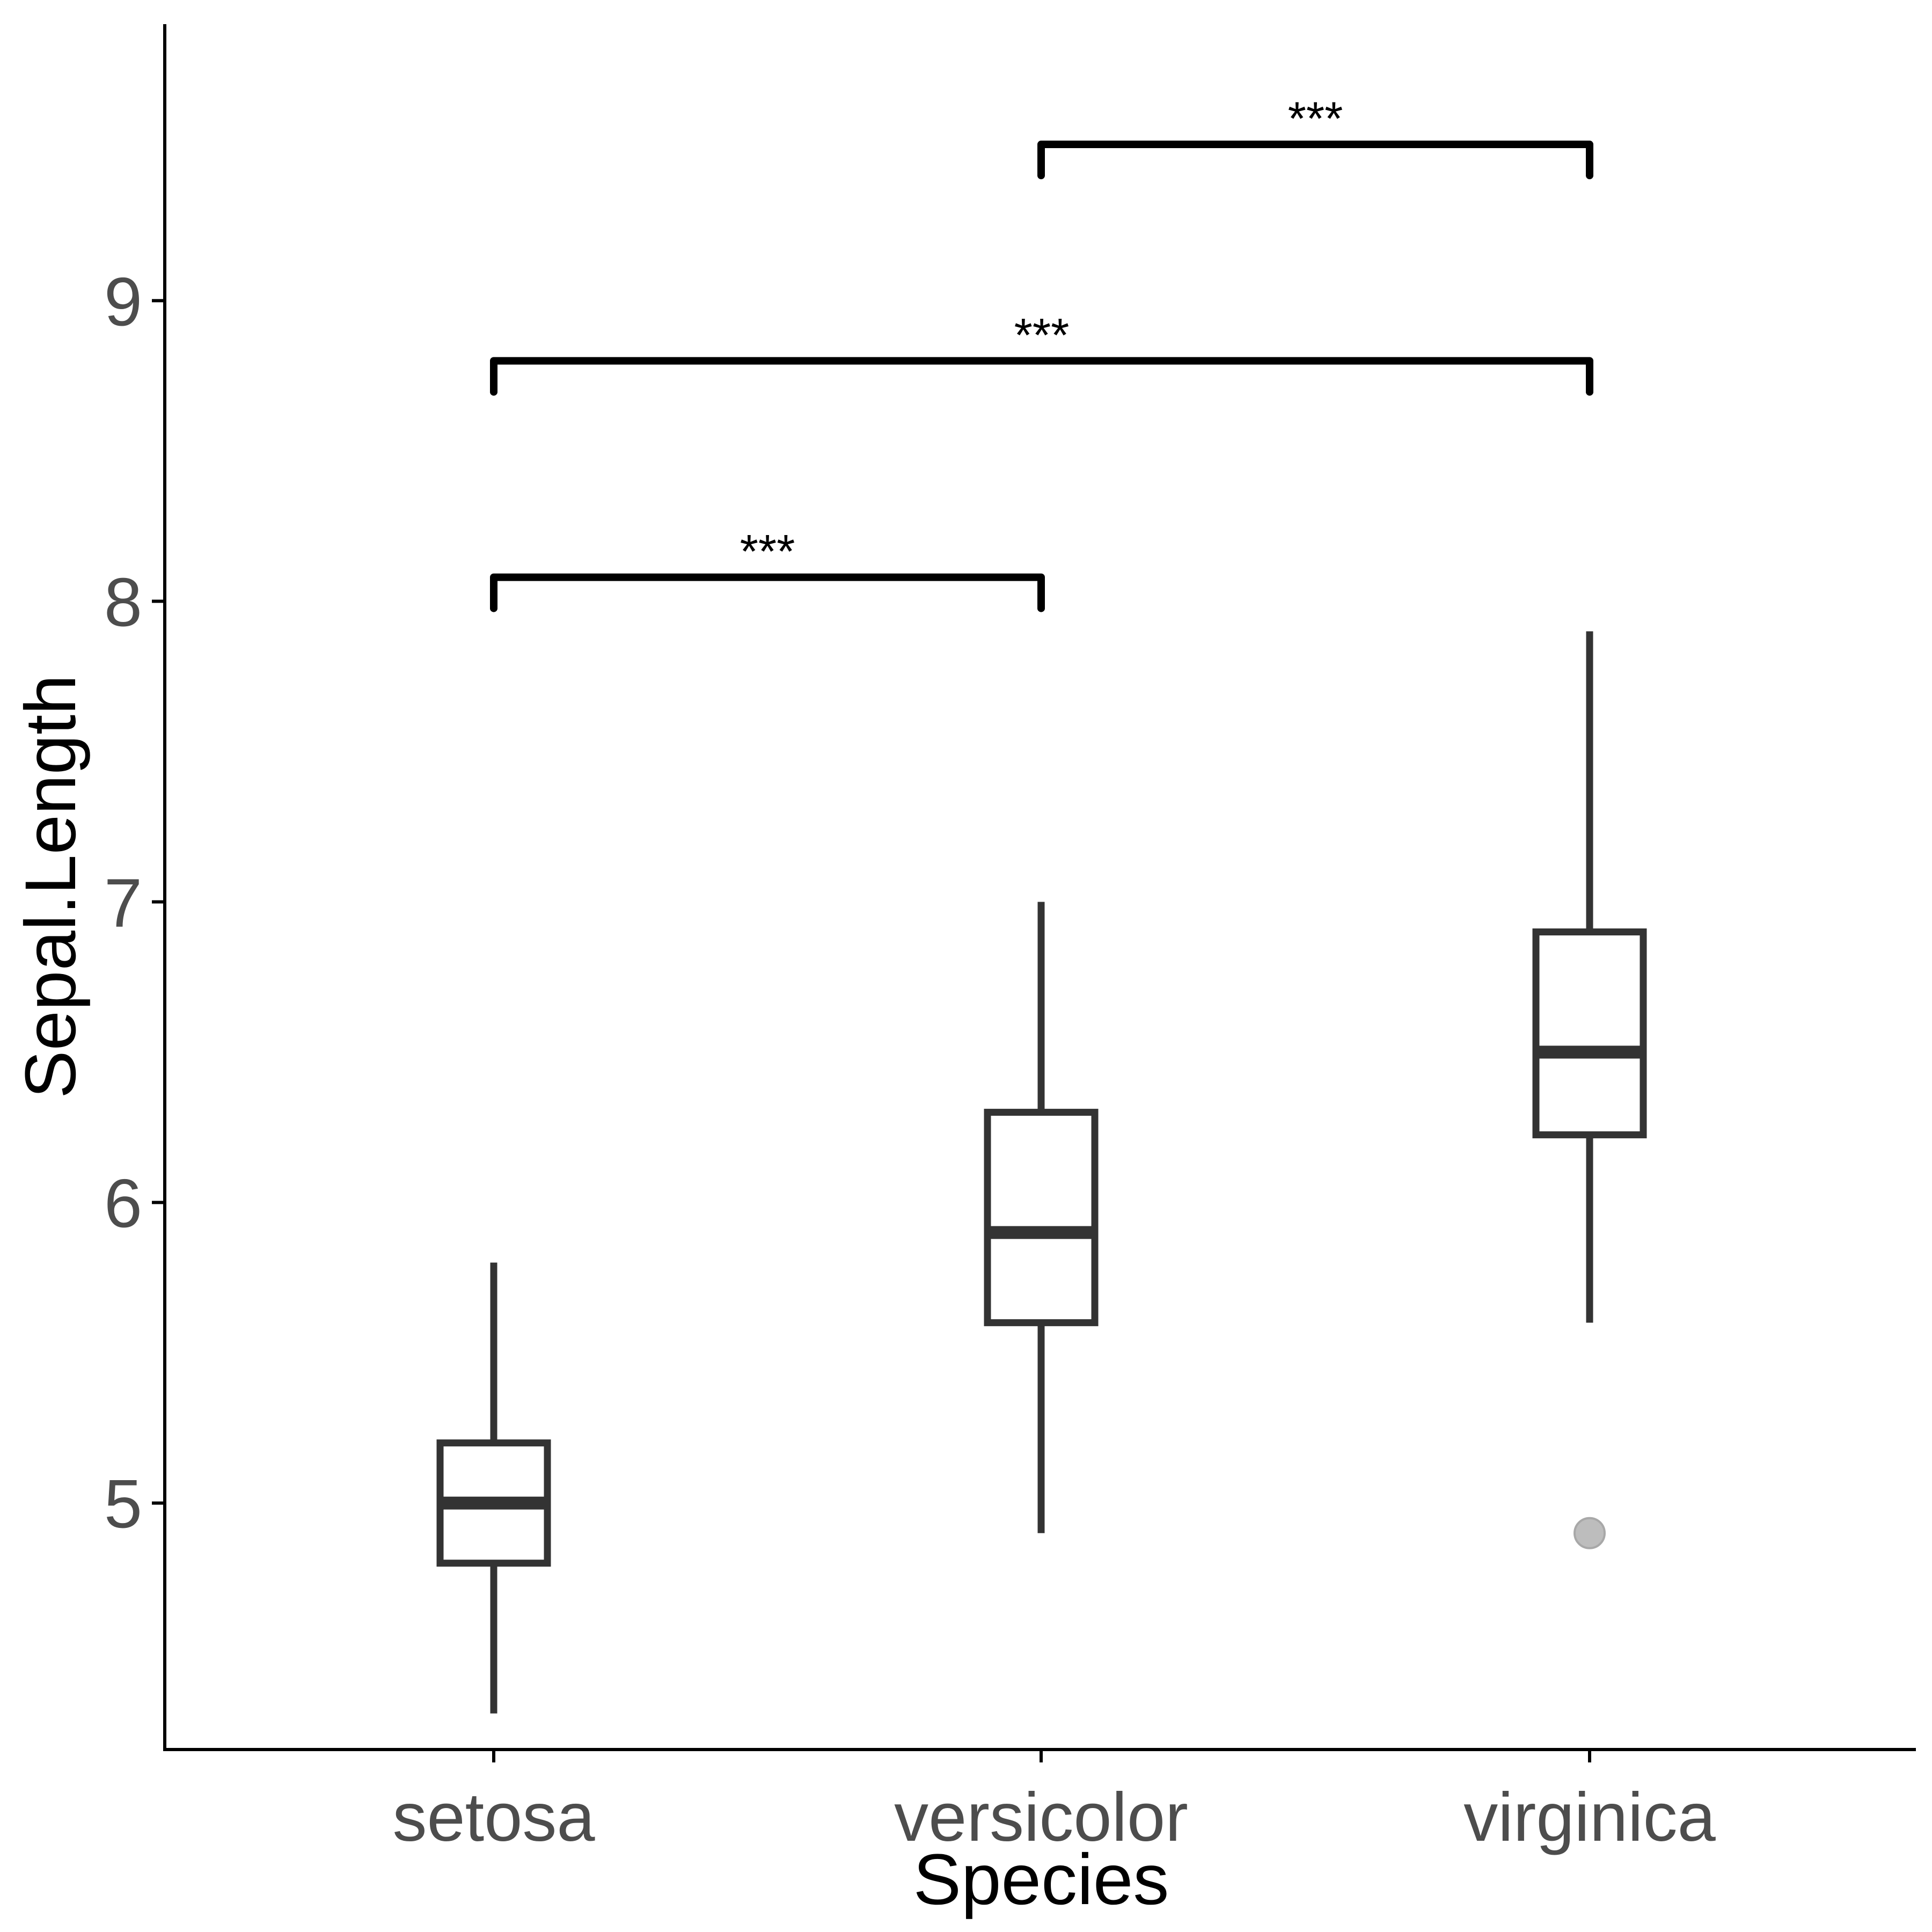 This screenshot has width=1932, height=1932. What do you see at coordinates (123, 302) in the screenshot?
I see `y-tick-label: 9` at bounding box center [123, 302].